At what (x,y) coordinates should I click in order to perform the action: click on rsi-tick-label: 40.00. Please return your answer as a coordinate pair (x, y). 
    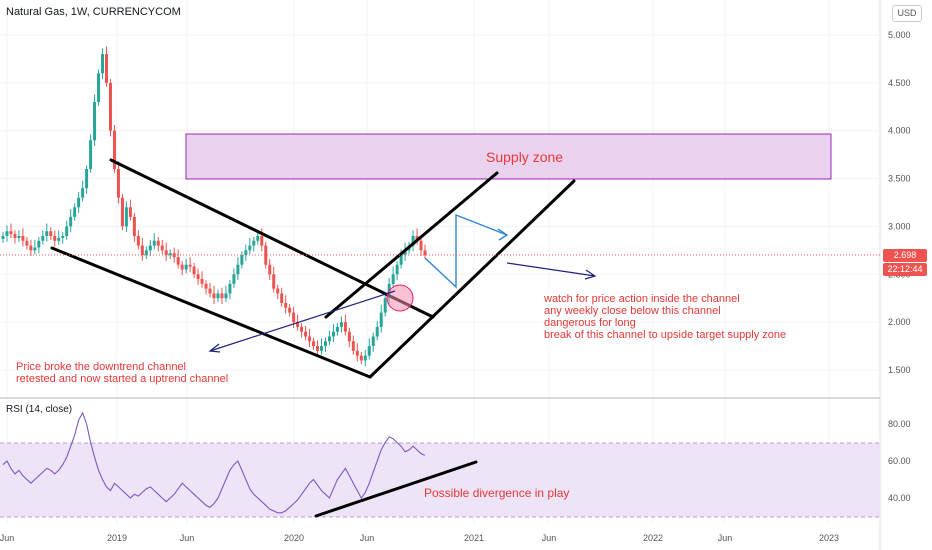
    Looking at the image, I should click on (899, 498).